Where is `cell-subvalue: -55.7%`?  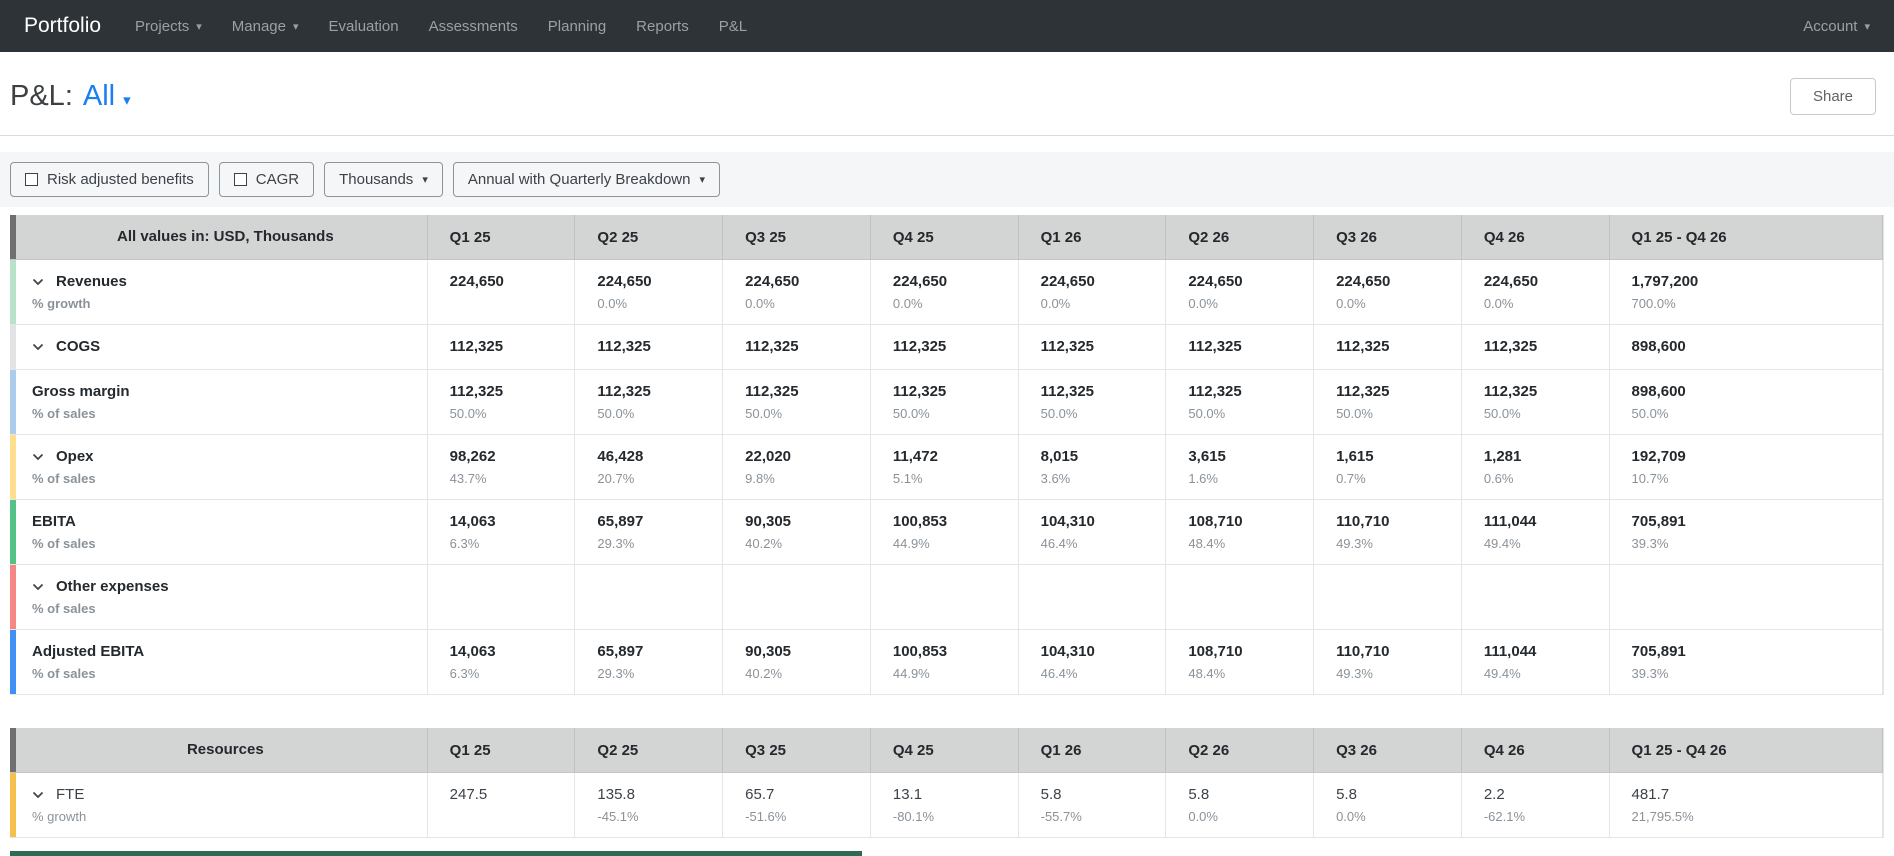
cell-subvalue: -55.7% is located at coordinates (1061, 816).